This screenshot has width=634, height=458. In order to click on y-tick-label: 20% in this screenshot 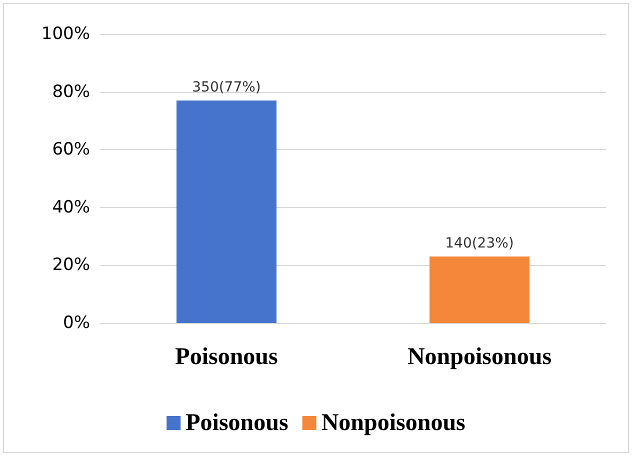, I will do `click(71, 265)`.